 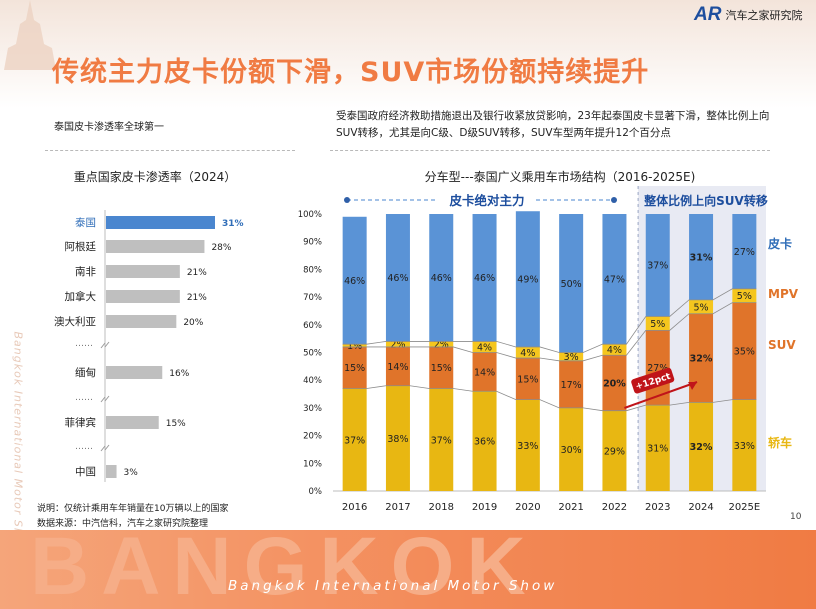 I want to click on x-tick-label: 2023, so click(x=657, y=507).